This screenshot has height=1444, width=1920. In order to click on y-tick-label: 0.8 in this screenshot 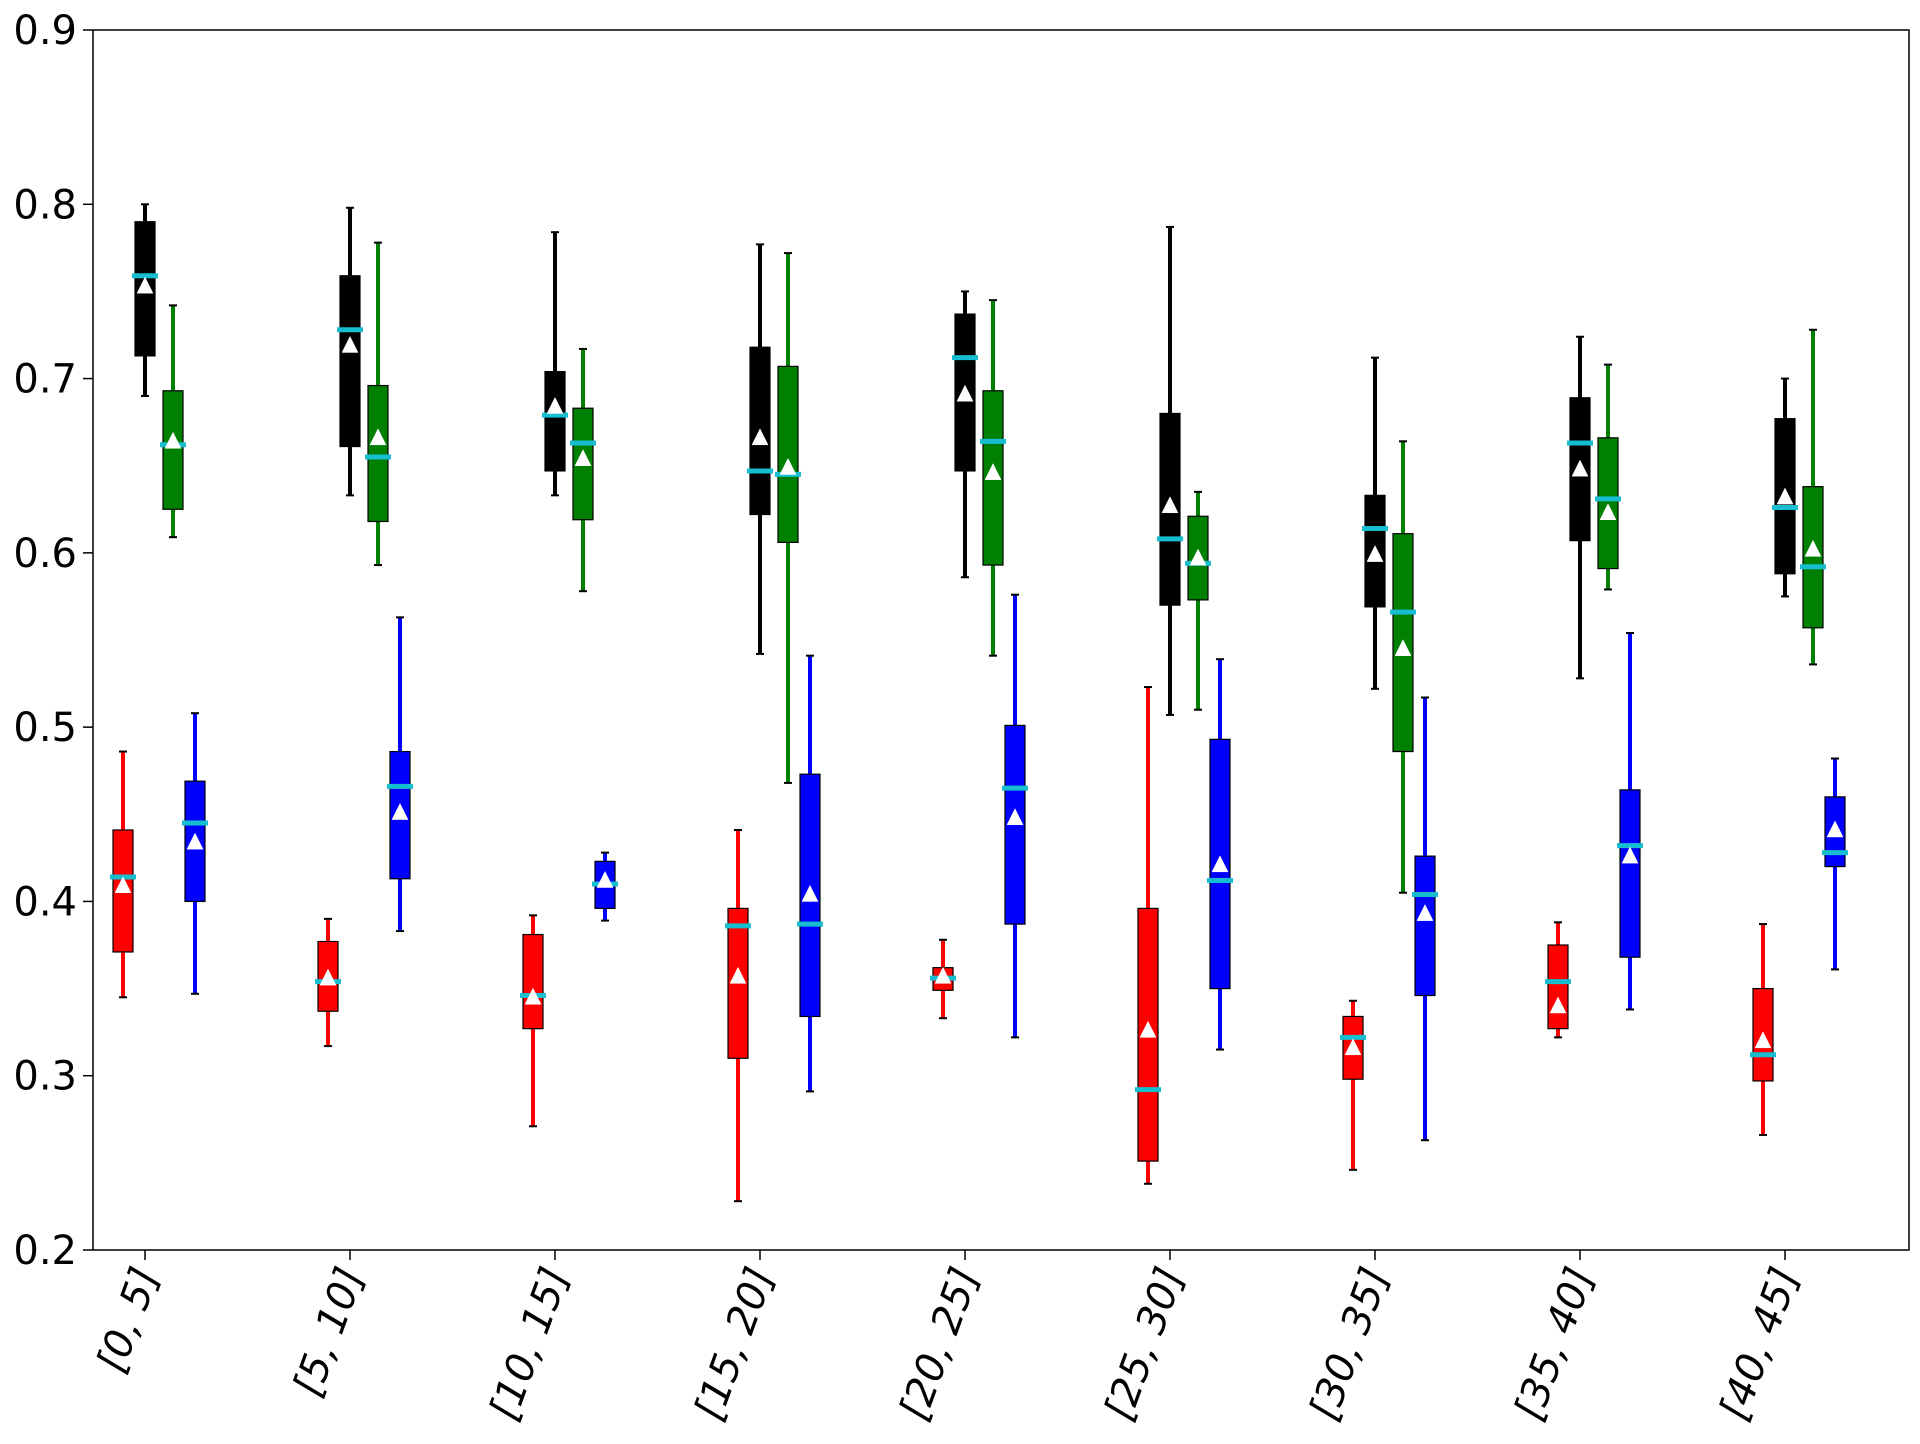, I will do `click(45, 205)`.